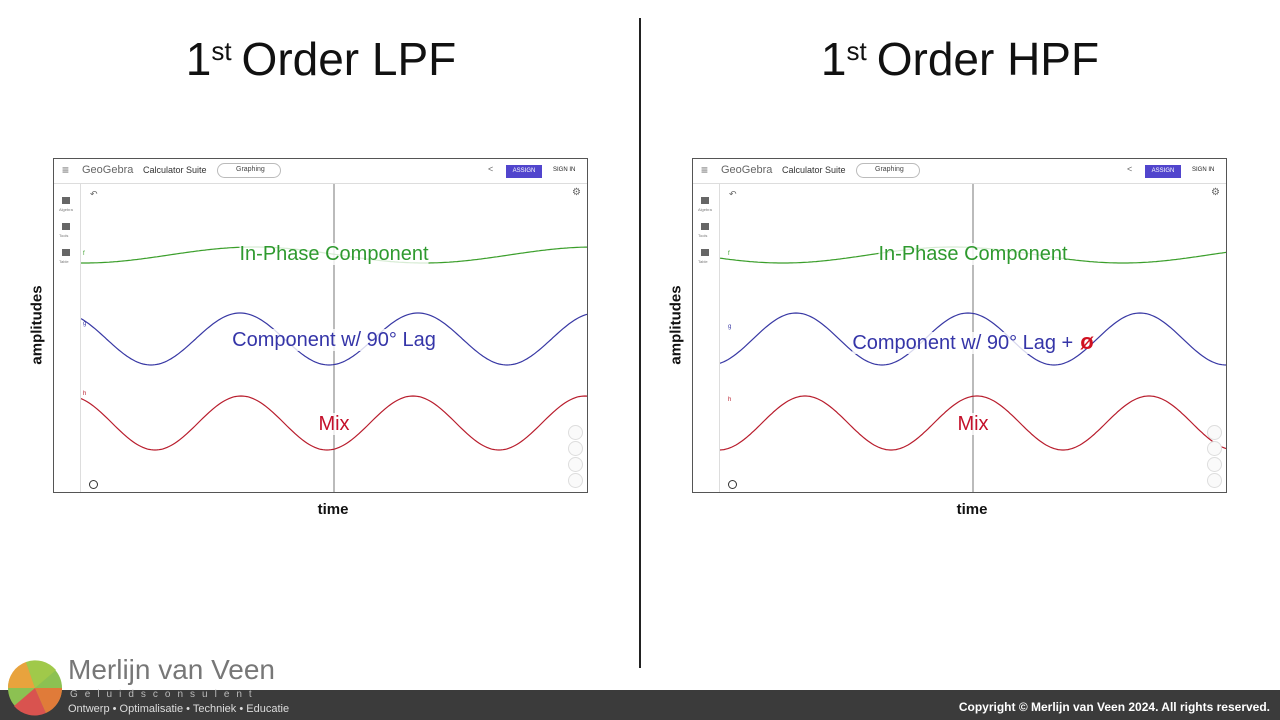 The height and width of the screenshot is (720, 1280). I want to click on footer-bar, so click(640, 705).